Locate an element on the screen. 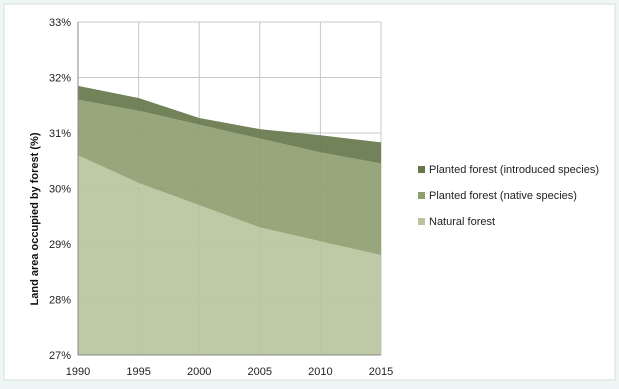 Image resolution: width=619 pixels, height=389 pixels. x-tick-label: 2005 is located at coordinates (260, 372).